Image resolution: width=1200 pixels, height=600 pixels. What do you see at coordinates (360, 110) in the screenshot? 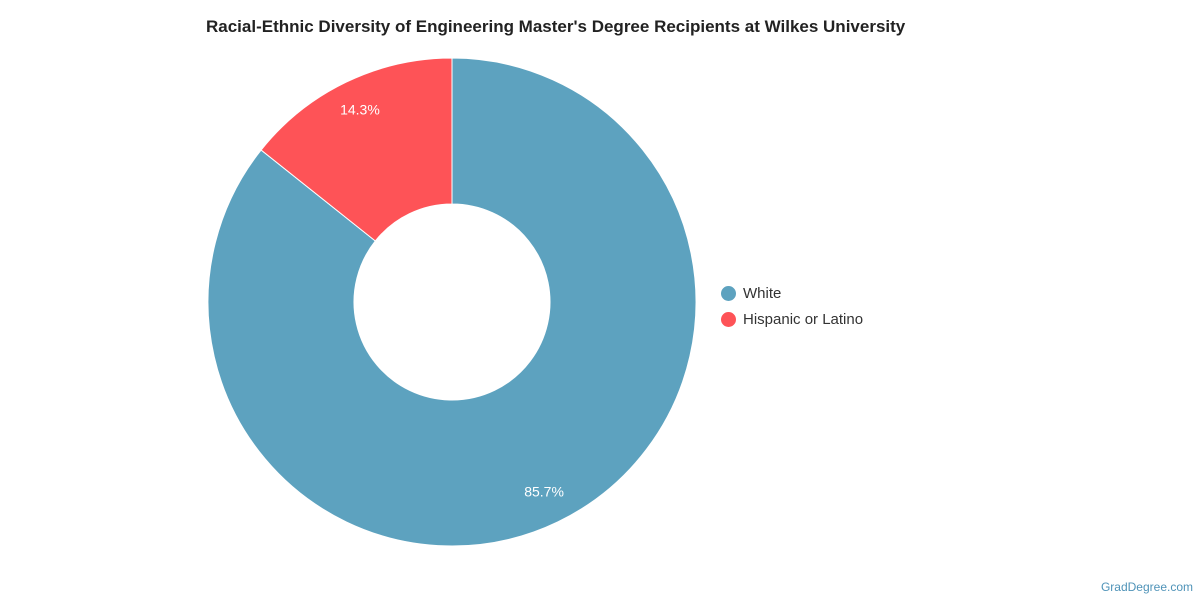
I see `slice-label-hispanic-or-latino: 14.3%` at bounding box center [360, 110].